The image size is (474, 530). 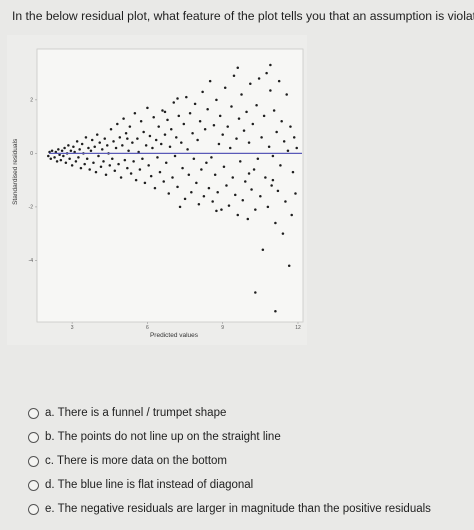 What do you see at coordinates (50, 437) in the screenshot?
I see `option-b-letter: b.` at bounding box center [50, 437].